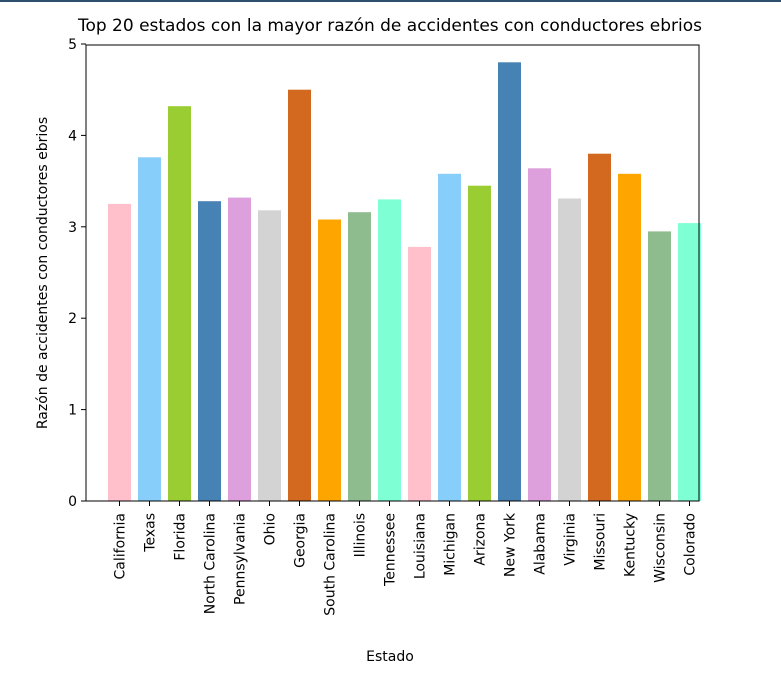 This screenshot has width=781, height=676. Describe the element at coordinates (149, 329) in the screenshot. I see `bar-texas` at that location.